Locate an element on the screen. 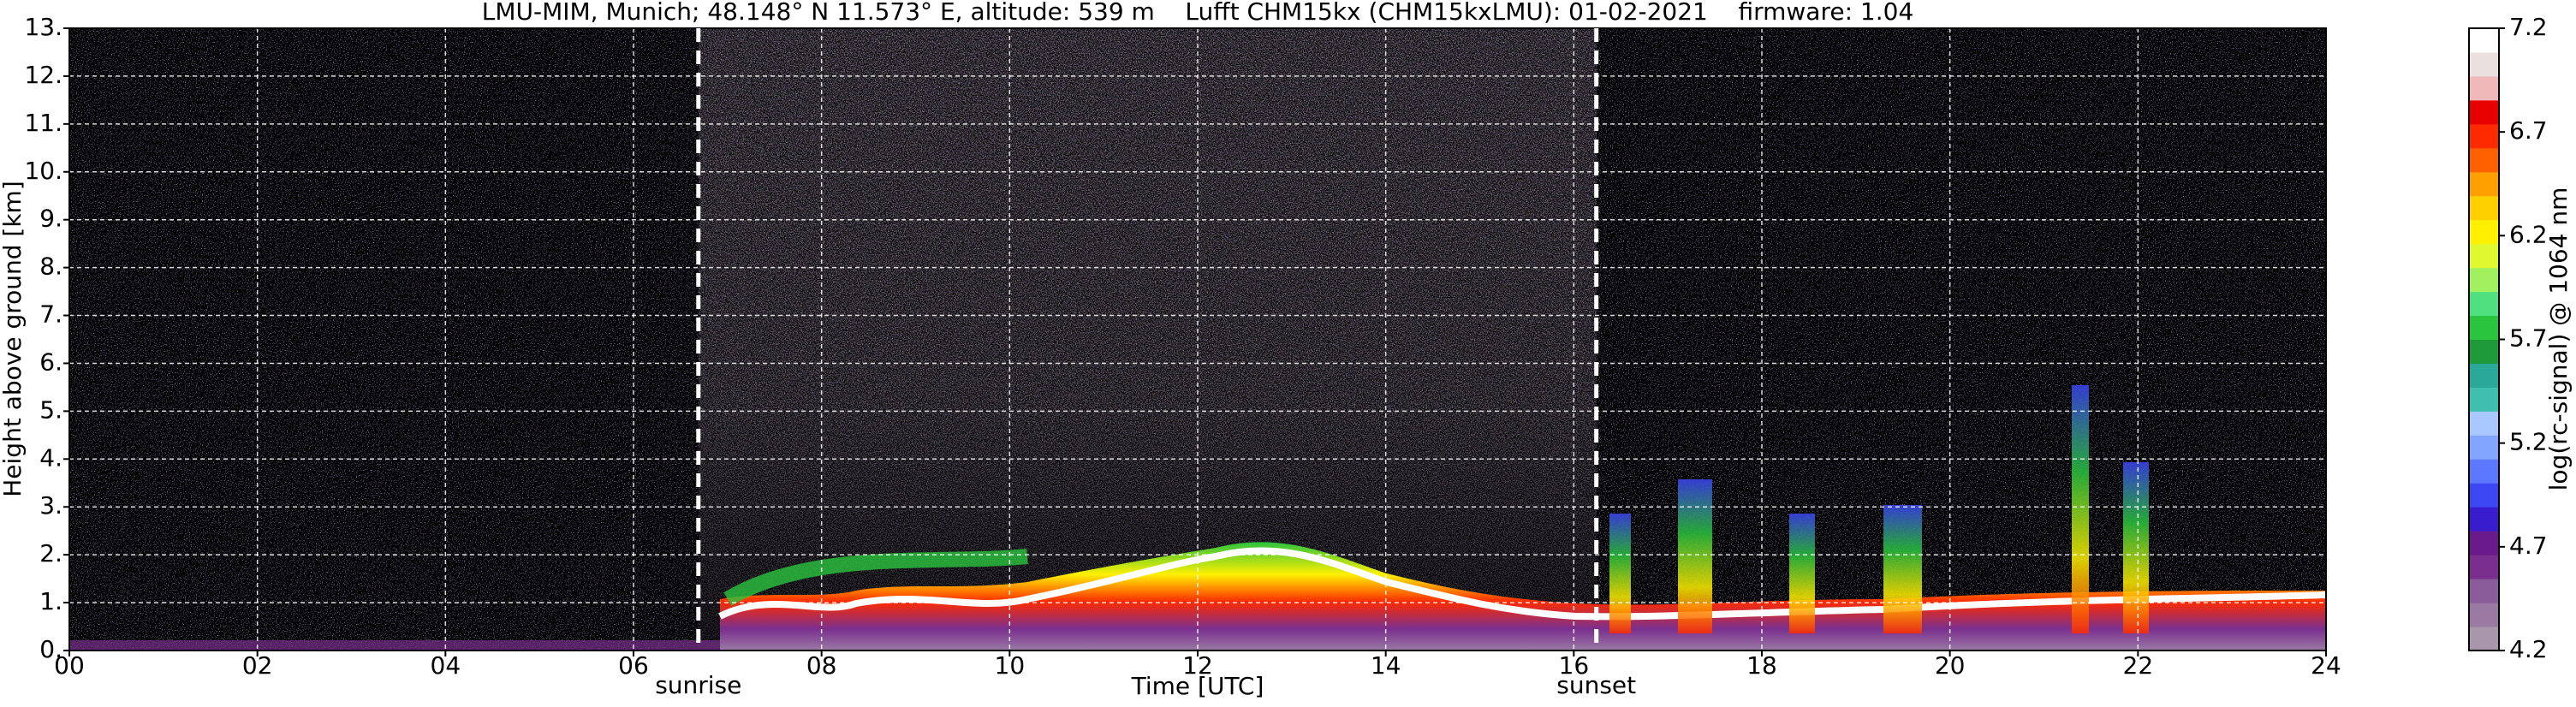 The image size is (2576, 707). x-tick-label: 18 is located at coordinates (1762, 665).